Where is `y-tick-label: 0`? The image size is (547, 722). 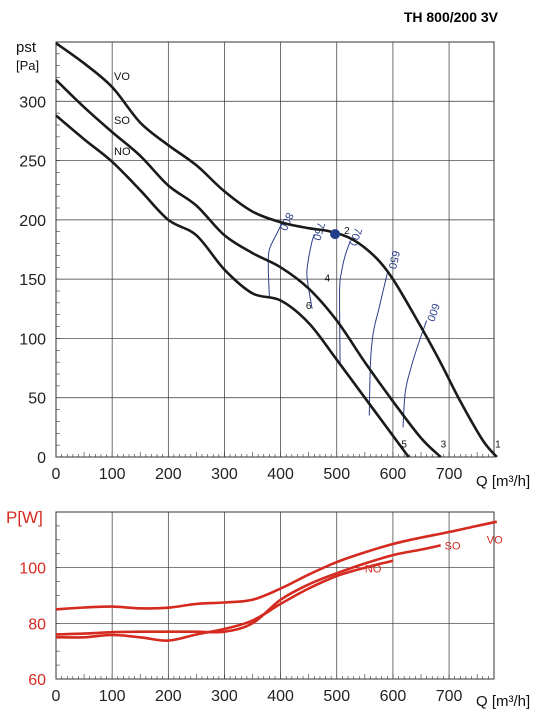 y-tick-label: 0 is located at coordinates (41, 458).